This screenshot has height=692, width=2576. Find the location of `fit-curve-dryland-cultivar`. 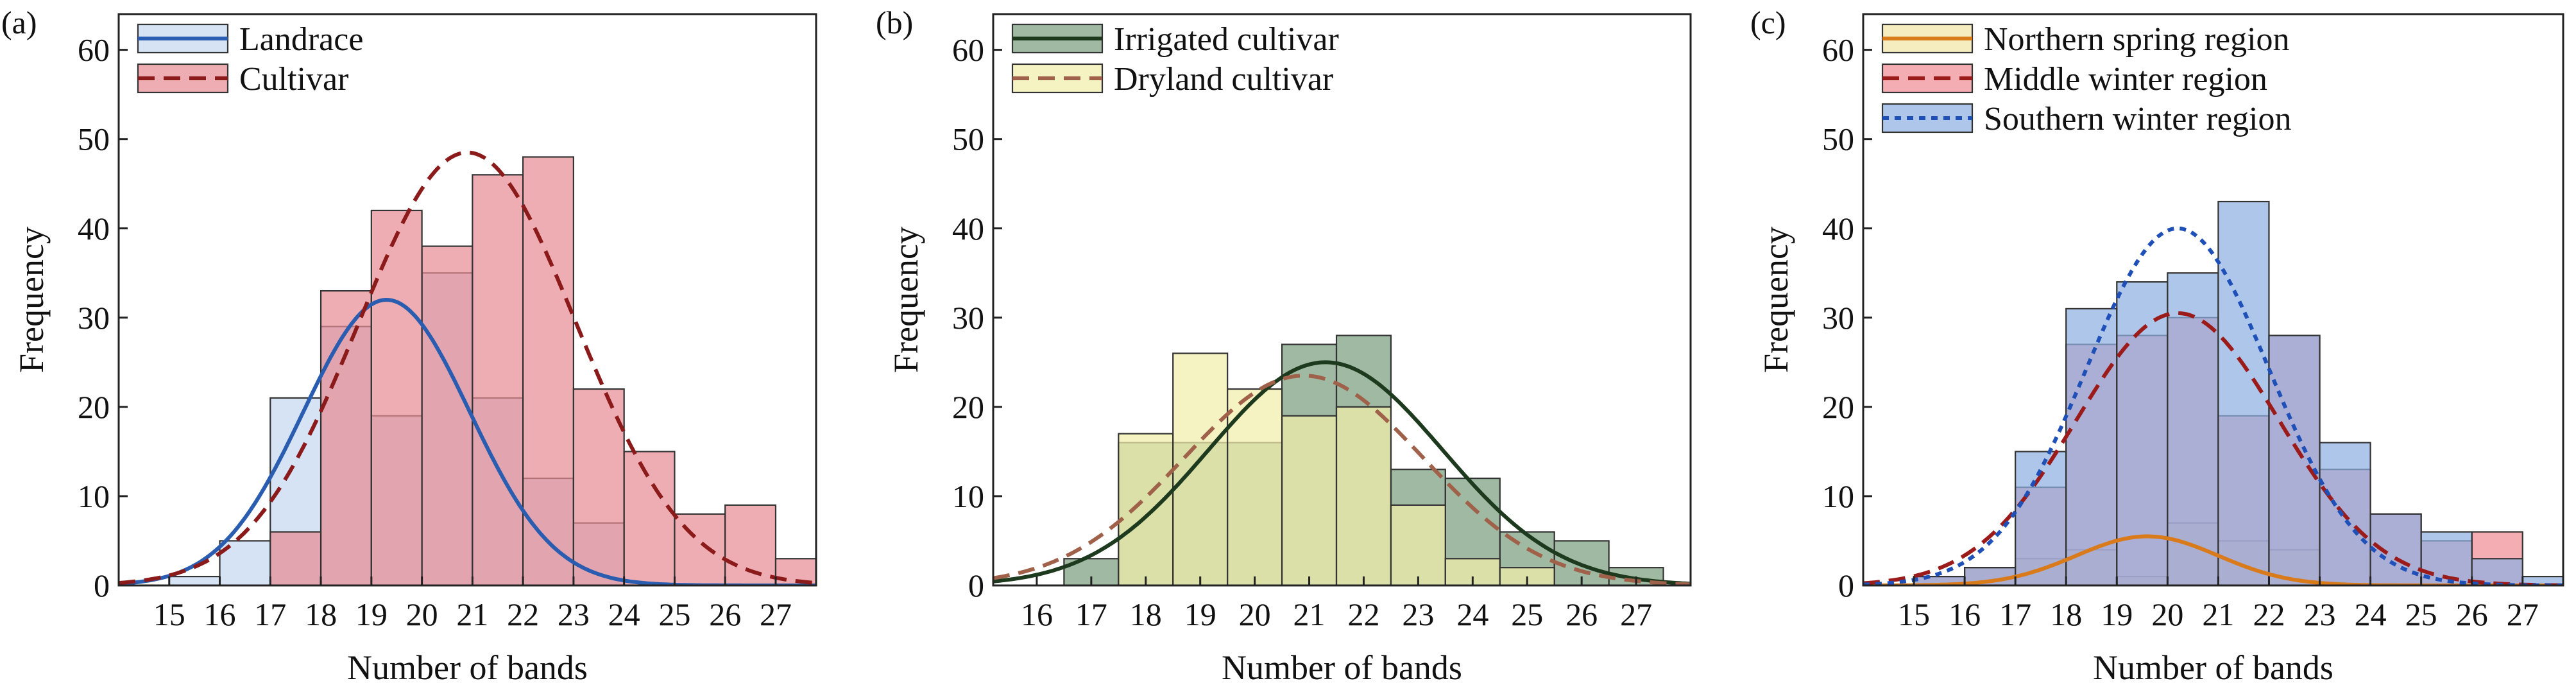

fit-curve-dryland-cultivar is located at coordinates (1342, 480).